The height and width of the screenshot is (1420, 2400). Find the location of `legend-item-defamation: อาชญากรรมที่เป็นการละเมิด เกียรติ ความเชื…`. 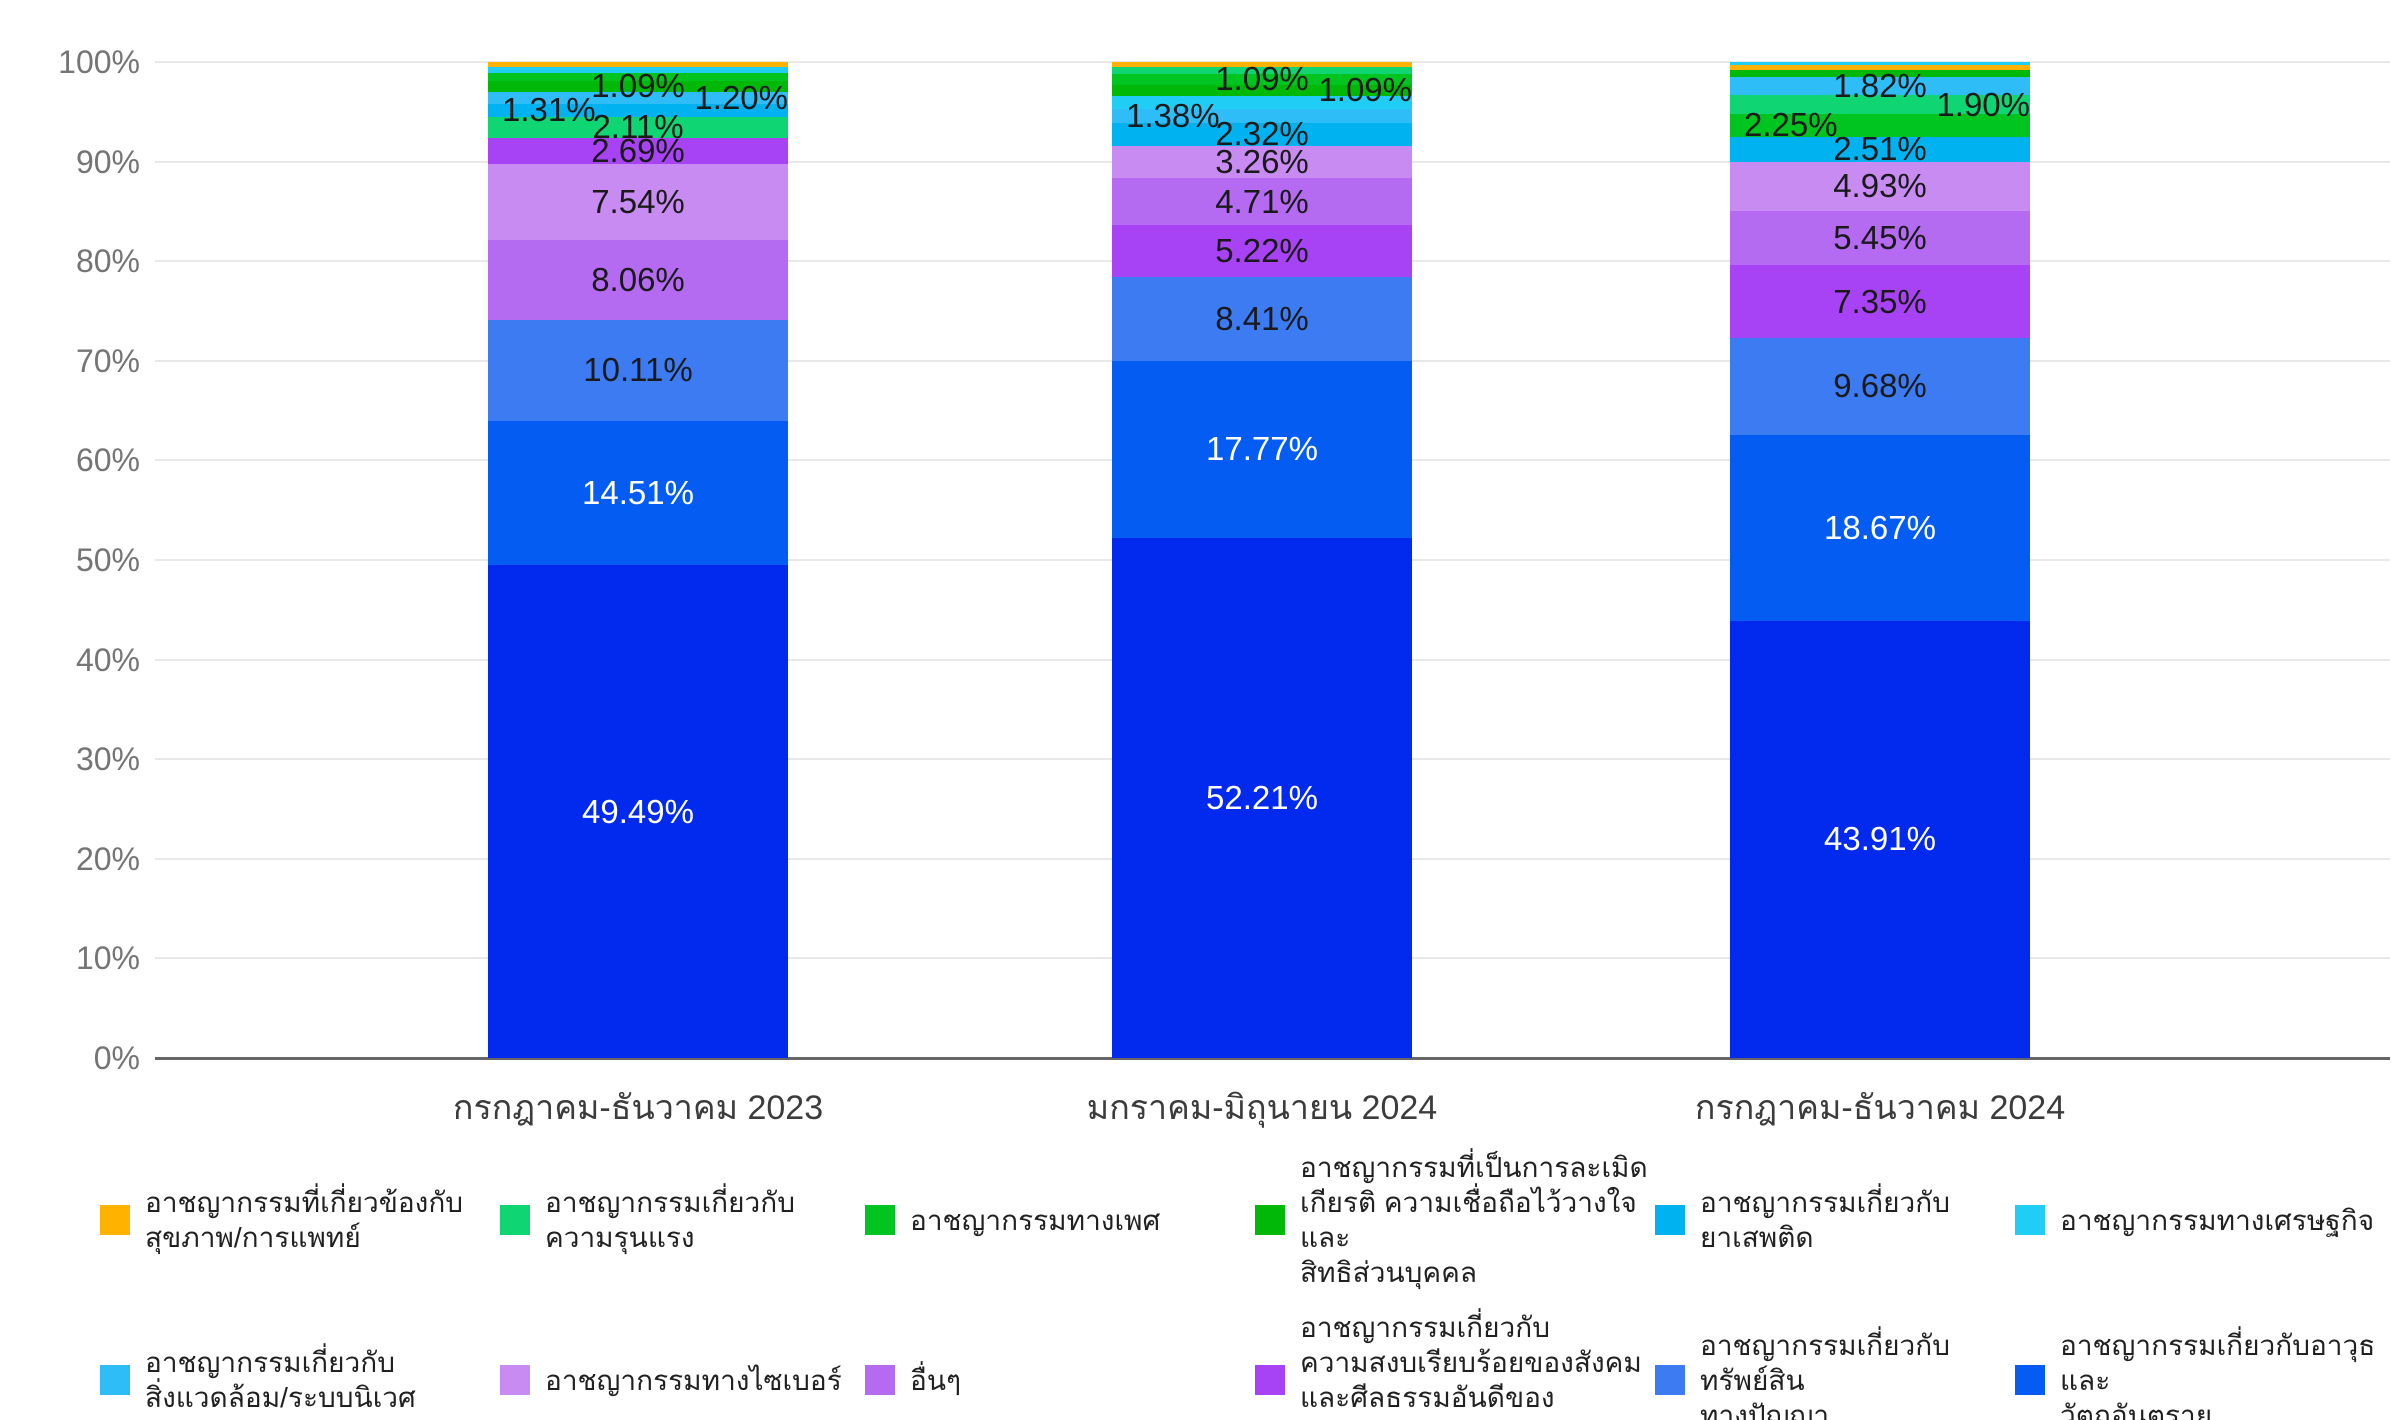

legend-item-defamation: อาชญากรรมที่เป็นการละเมิด เกียรติ ความเชื… is located at coordinates (1455, 1220).